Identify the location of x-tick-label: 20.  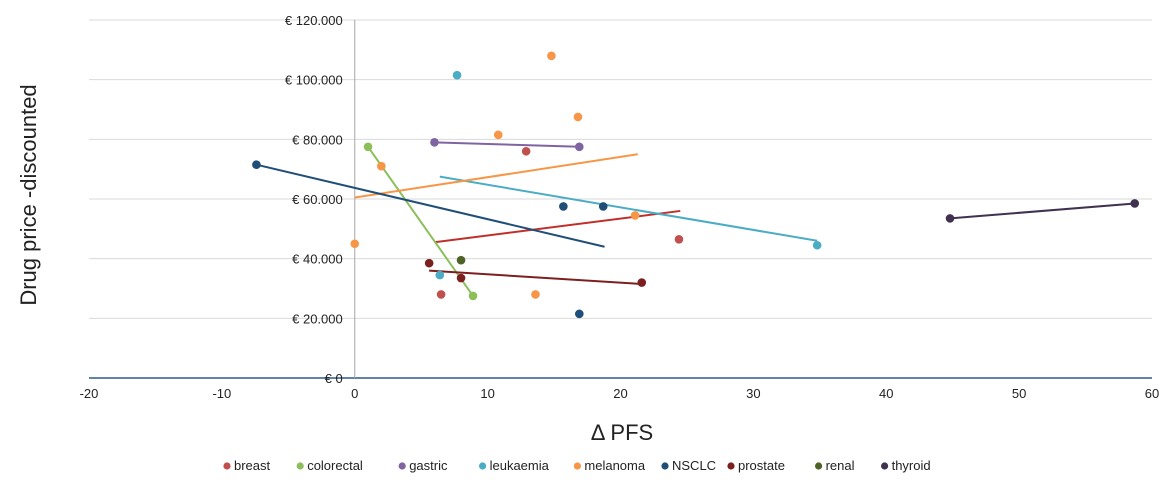
(620, 393).